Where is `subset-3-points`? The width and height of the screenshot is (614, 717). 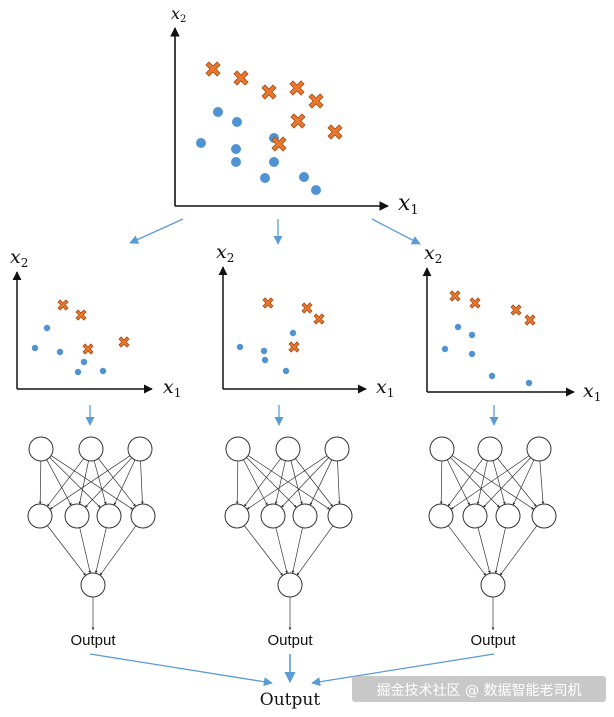
subset-3-points is located at coordinates (488, 338).